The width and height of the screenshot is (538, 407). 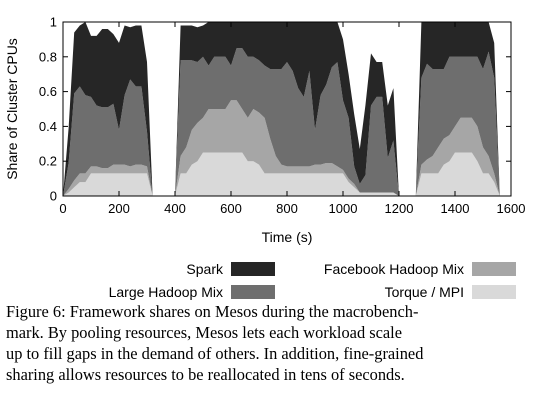 What do you see at coordinates (53, 196) in the screenshot?
I see `y-tick-label: 0` at bounding box center [53, 196].